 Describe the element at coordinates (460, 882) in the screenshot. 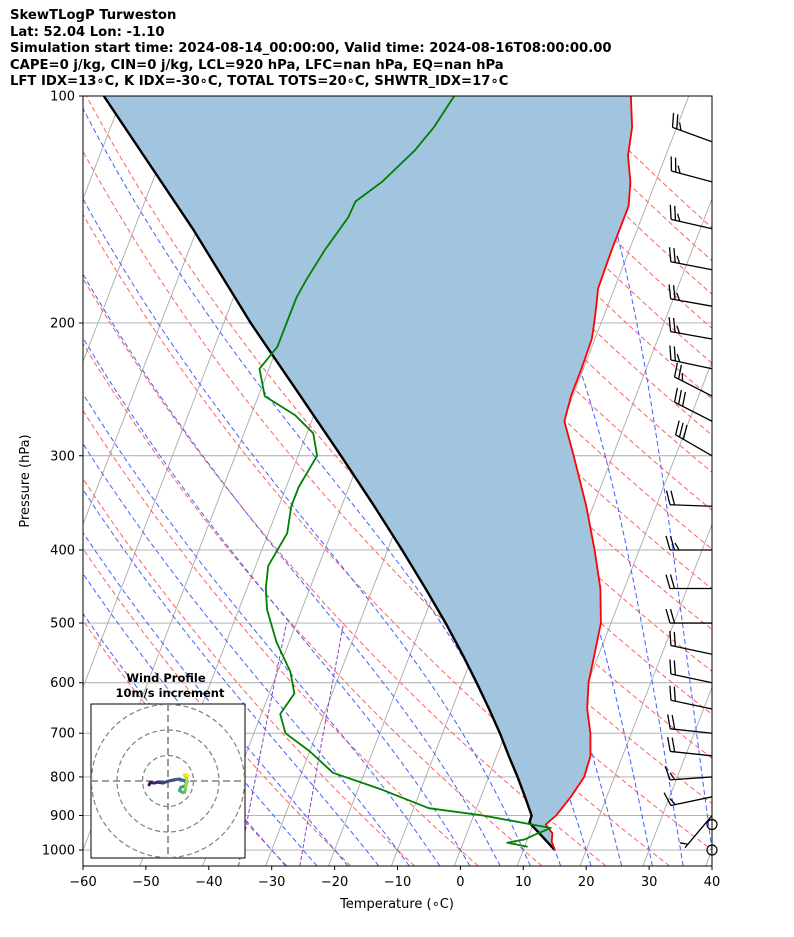

I see `x-tick-label: 0` at that location.